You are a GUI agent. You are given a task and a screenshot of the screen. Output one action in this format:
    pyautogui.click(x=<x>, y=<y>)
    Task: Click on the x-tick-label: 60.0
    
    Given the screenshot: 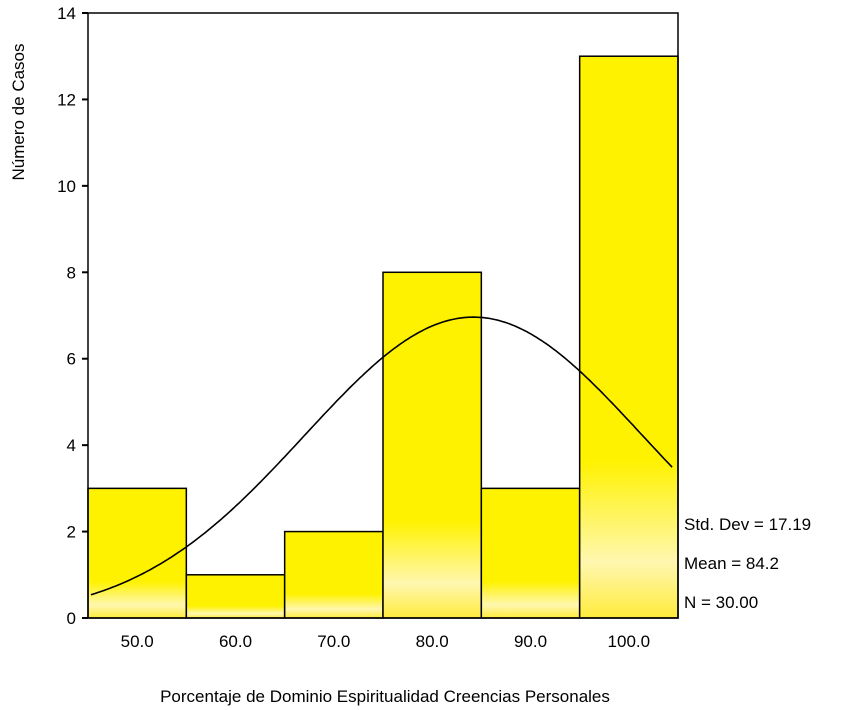 What is the action you would take?
    pyautogui.click(x=235, y=641)
    